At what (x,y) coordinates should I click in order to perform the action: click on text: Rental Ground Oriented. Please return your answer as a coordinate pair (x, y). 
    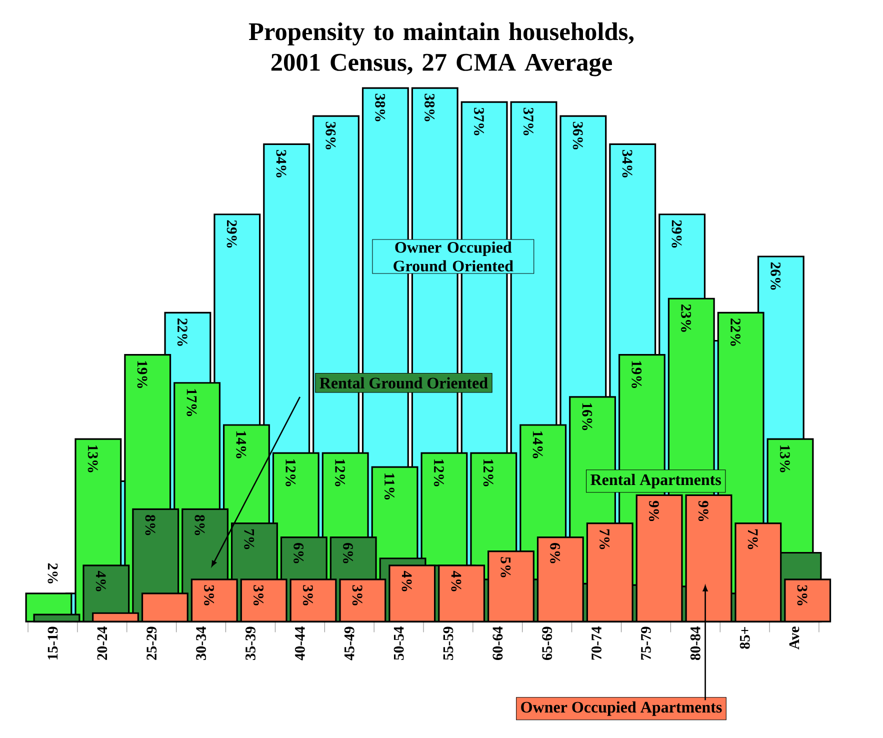
    Looking at the image, I should click on (404, 383).